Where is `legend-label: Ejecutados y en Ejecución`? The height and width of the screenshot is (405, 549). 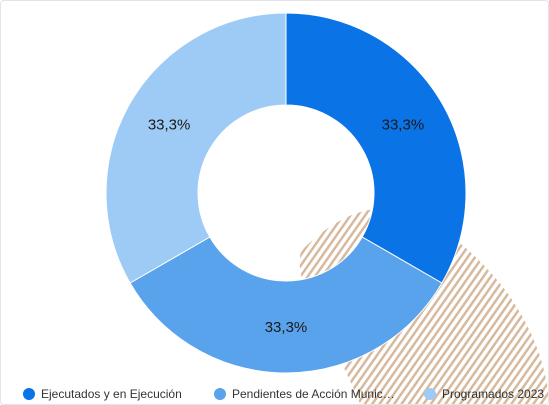
legend-label: Ejecutados y en Ejecución is located at coordinates (111, 394).